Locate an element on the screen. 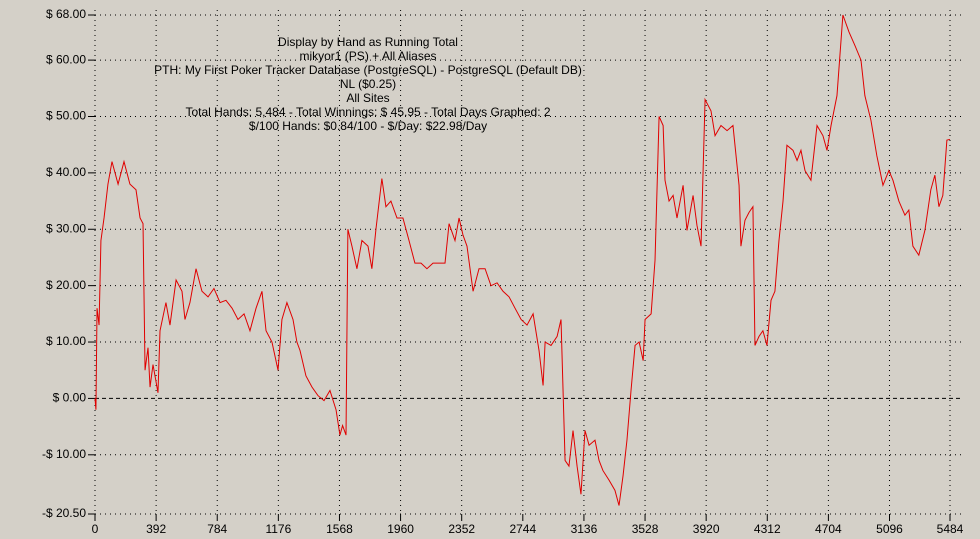  x-tick-label: 1176 is located at coordinates (278, 529).